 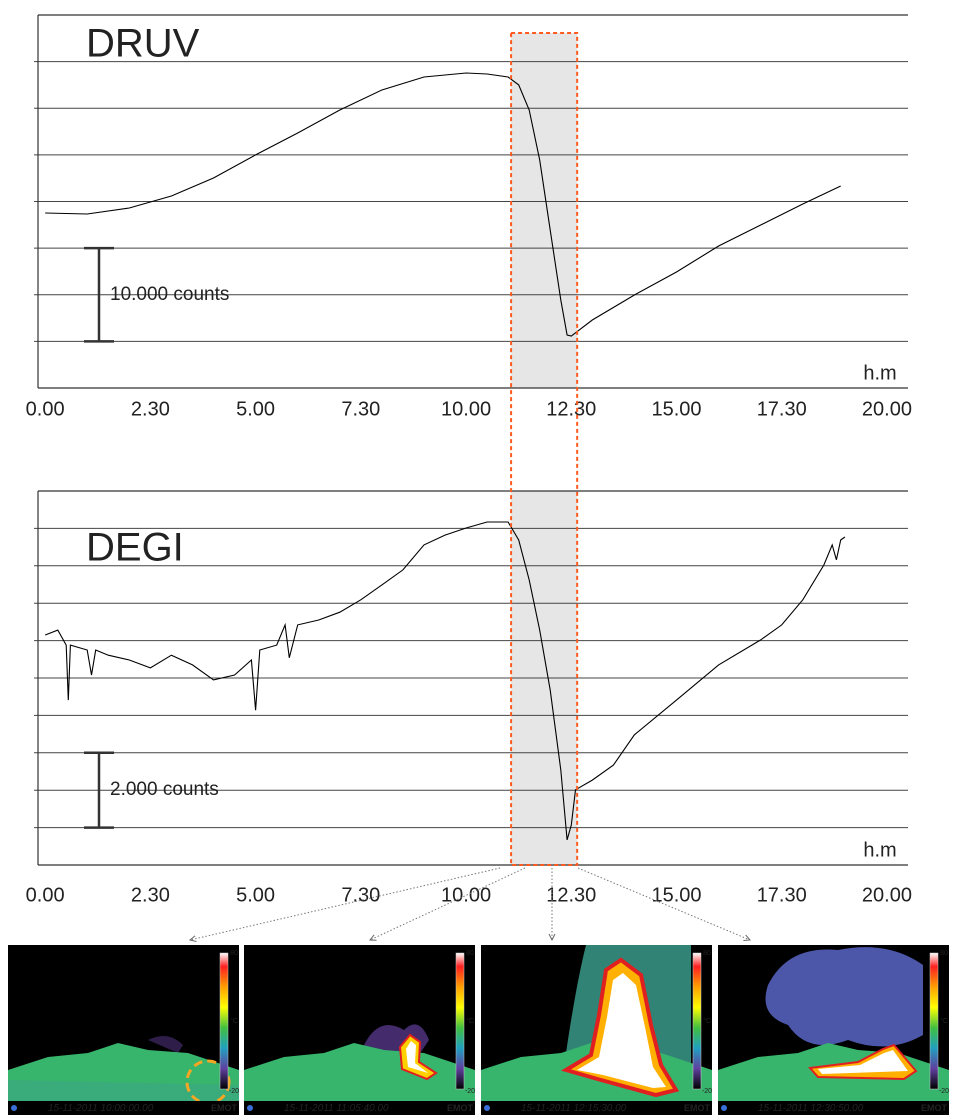 What do you see at coordinates (135, 548) in the screenshot?
I see `chart-title: DEGI` at bounding box center [135, 548].